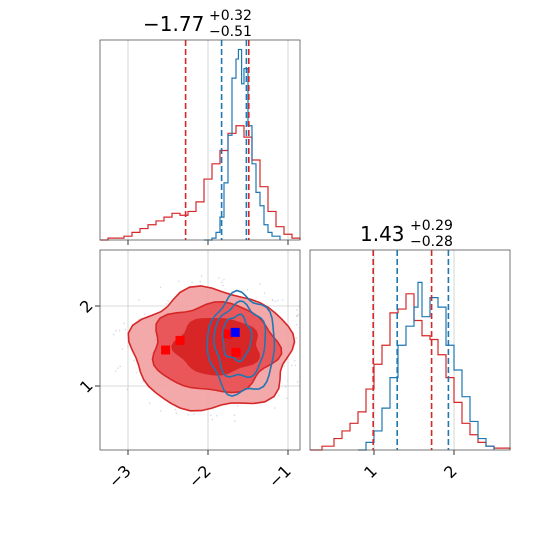 The width and height of the screenshot is (550, 550). Describe the element at coordinates (370, 471) in the screenshot. I see `right-xtick-label: 1` at that location.